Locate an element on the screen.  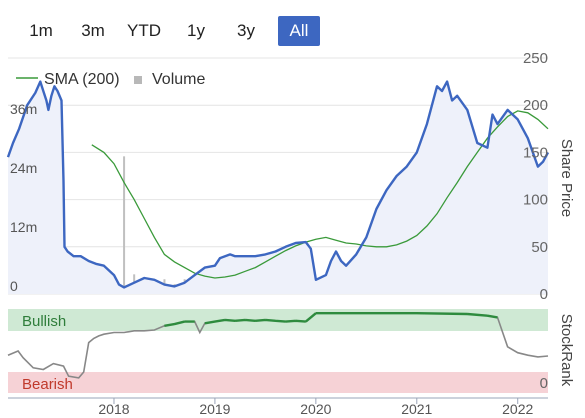
range-button-all: All is located at coordinates (299, 31).